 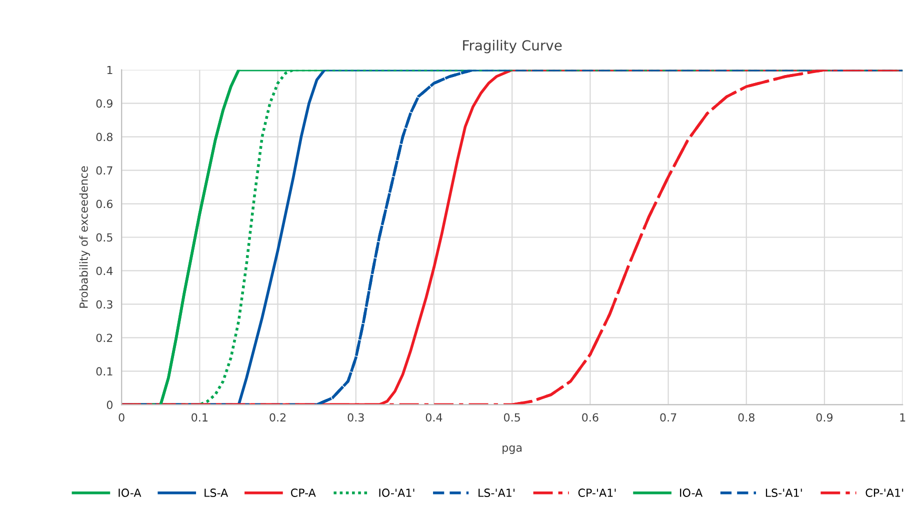 I want to click on x-tick-label: 0.1, so click(x=200, y=417).